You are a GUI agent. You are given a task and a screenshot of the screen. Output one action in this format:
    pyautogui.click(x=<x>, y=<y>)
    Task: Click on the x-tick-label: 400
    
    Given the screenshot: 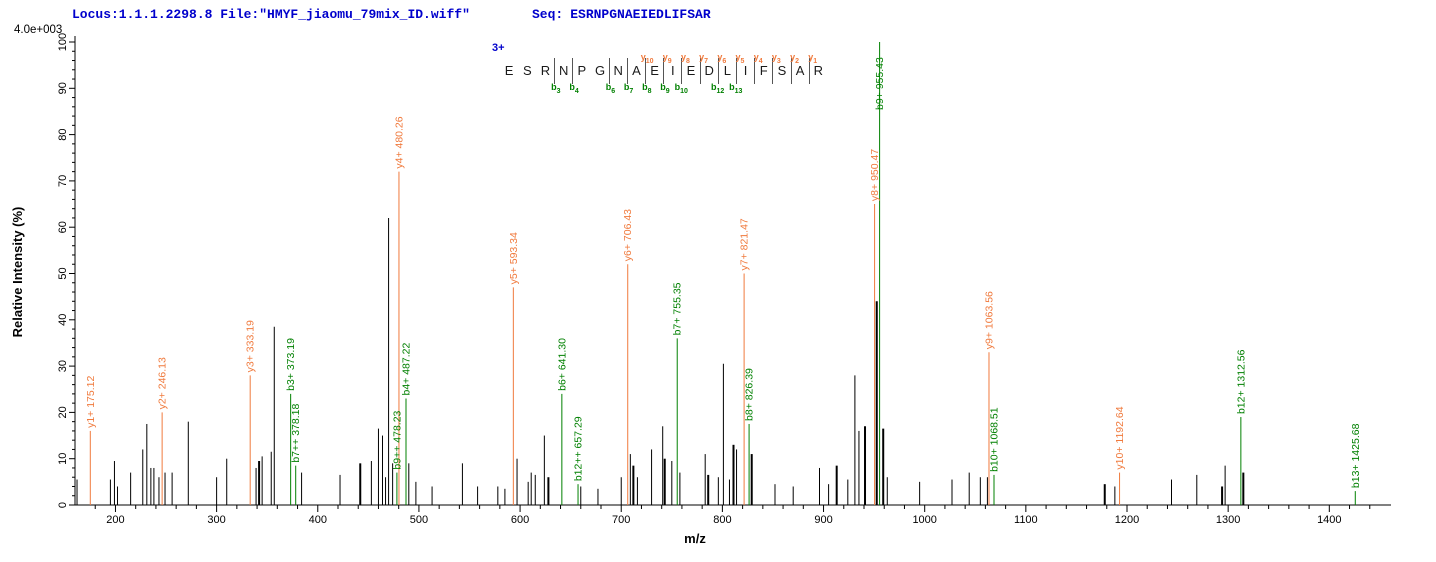 What is the action you would take?
    pyautogui.click(x=318, y=520)
    